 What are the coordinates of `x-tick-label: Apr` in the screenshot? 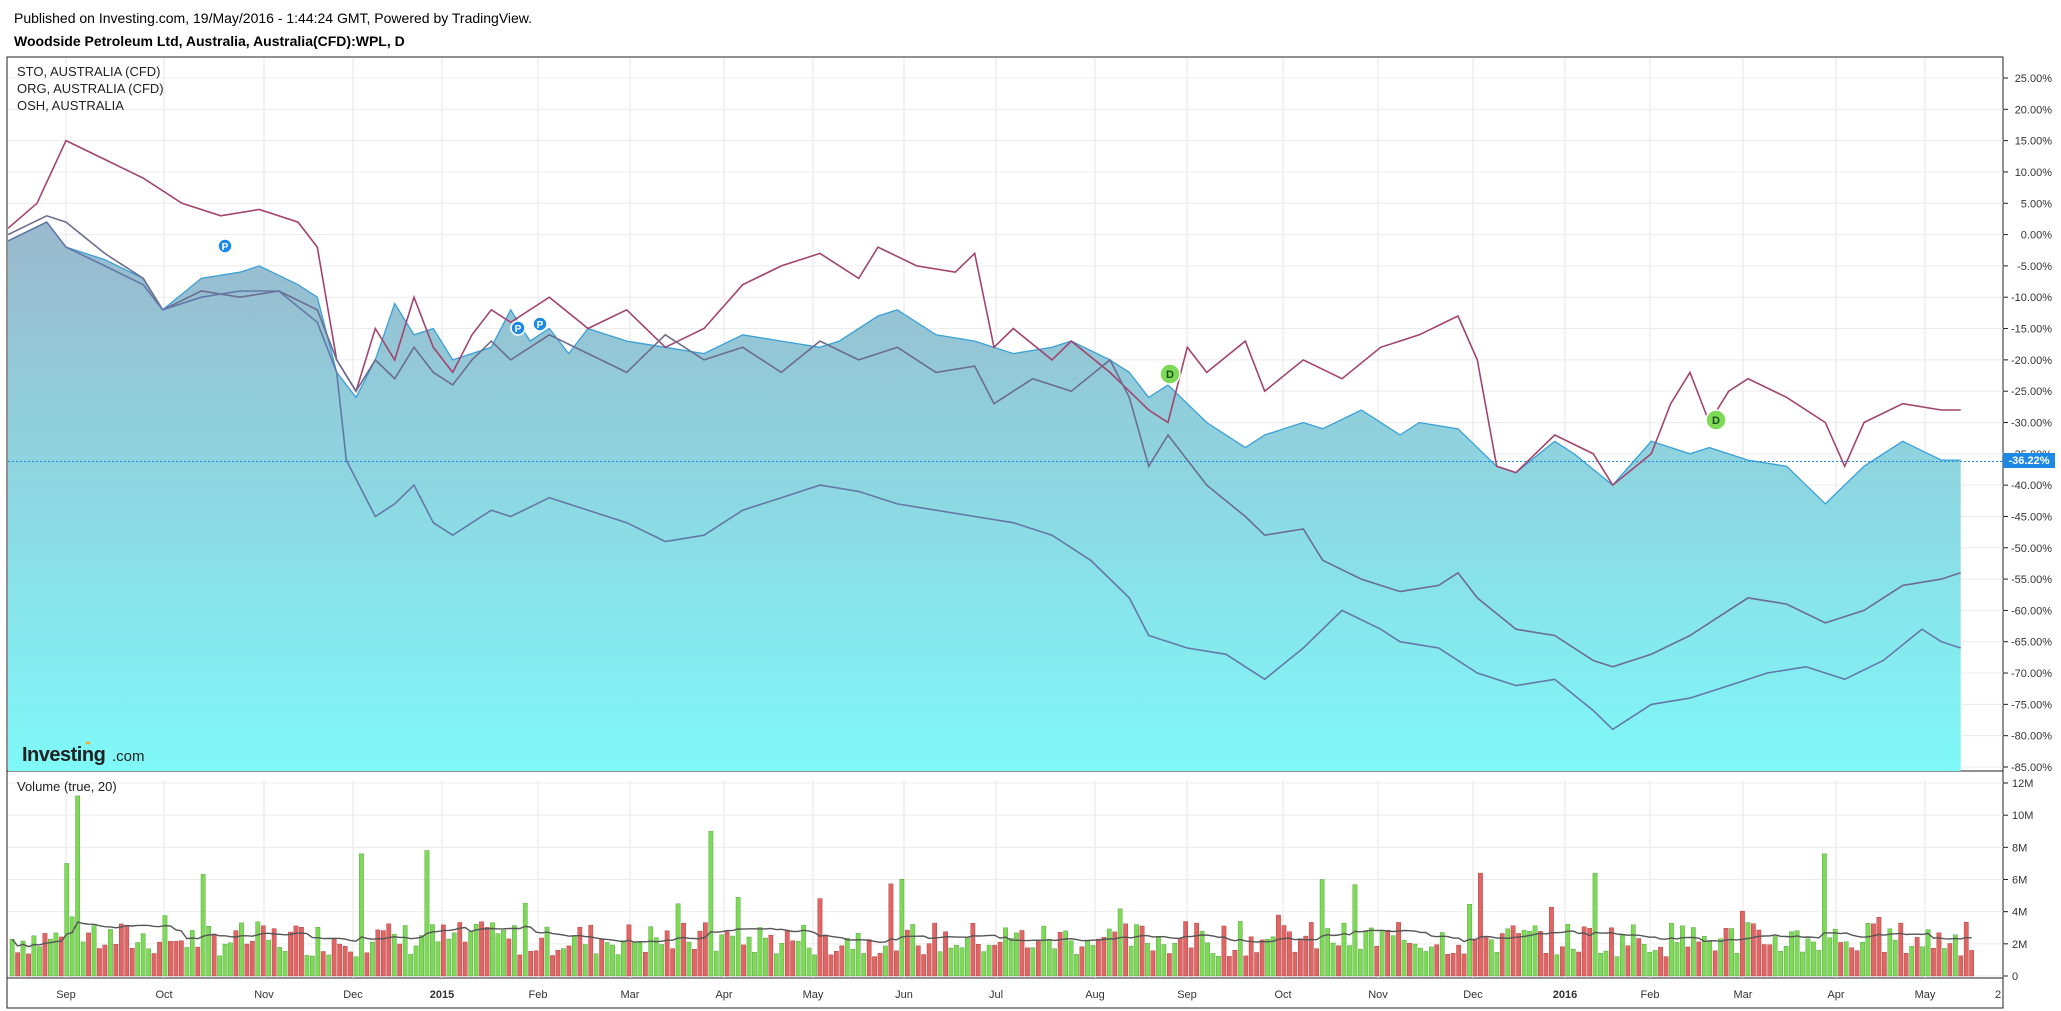 It's located at (723, 995).